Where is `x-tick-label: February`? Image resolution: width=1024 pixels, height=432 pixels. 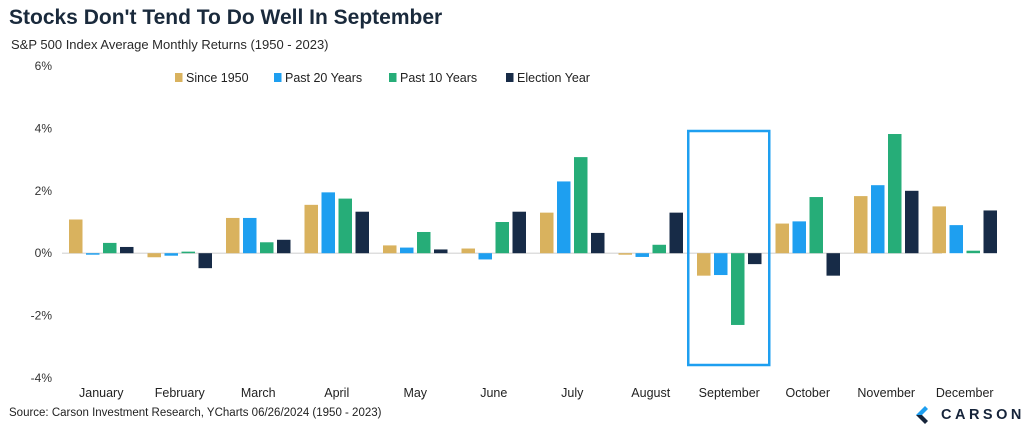 x-tick-label: February is located at coordinates (180, 393).